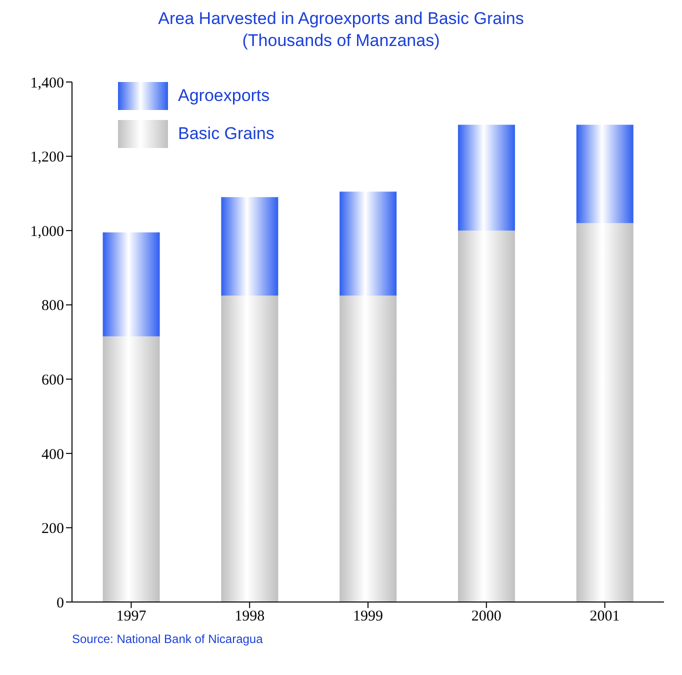  I want to click on x-tick-label: 1997, so click(131, 616).